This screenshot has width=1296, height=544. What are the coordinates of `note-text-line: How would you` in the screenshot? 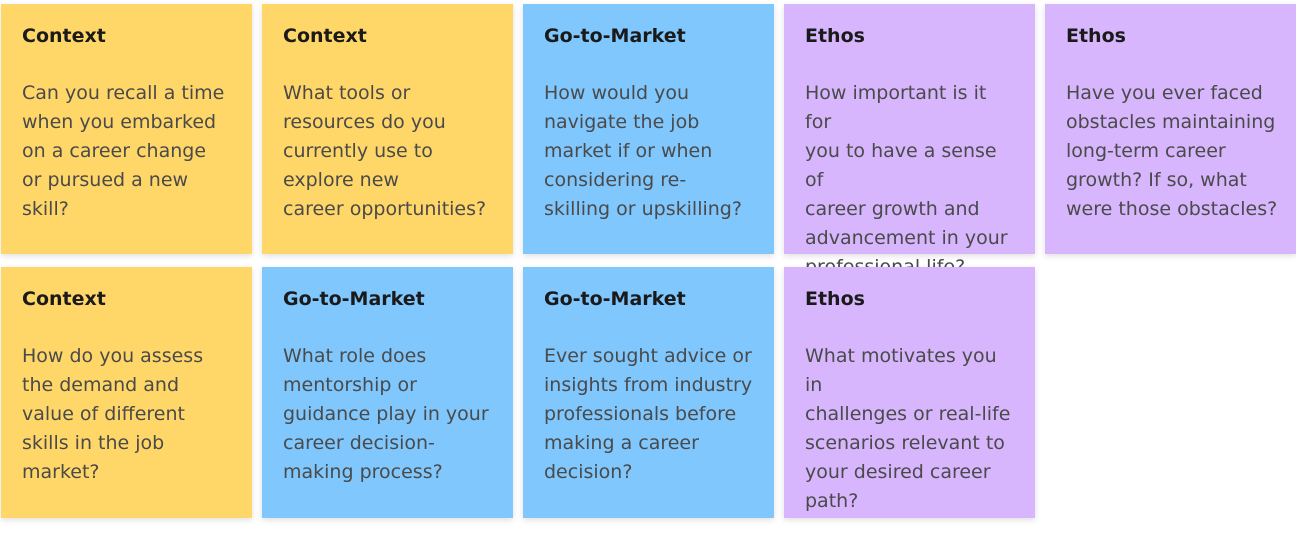 It's located at (616, 93).